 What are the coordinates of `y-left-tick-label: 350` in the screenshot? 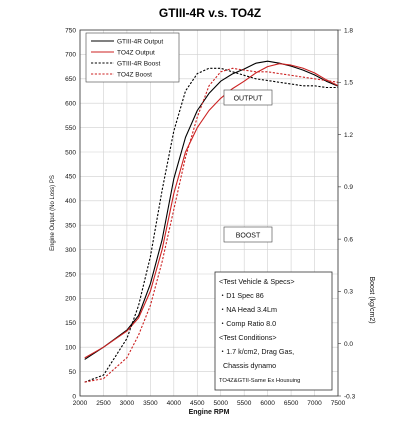 It's located at (70, 226).